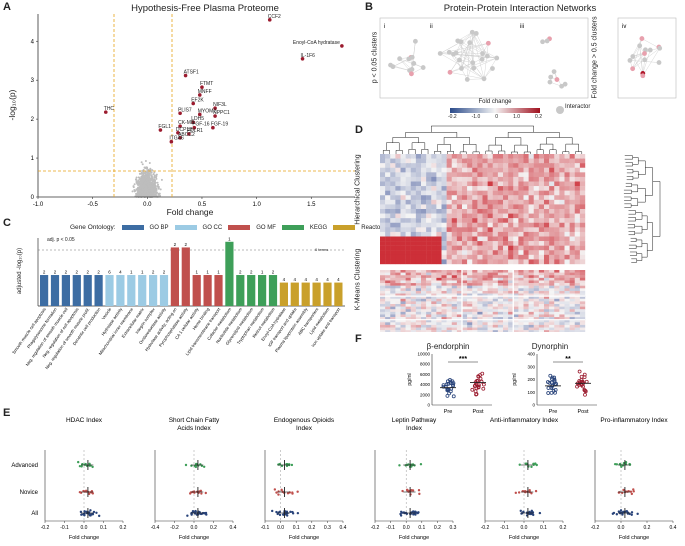  I want to click on point-label: FOLR1, so click(195, 131).